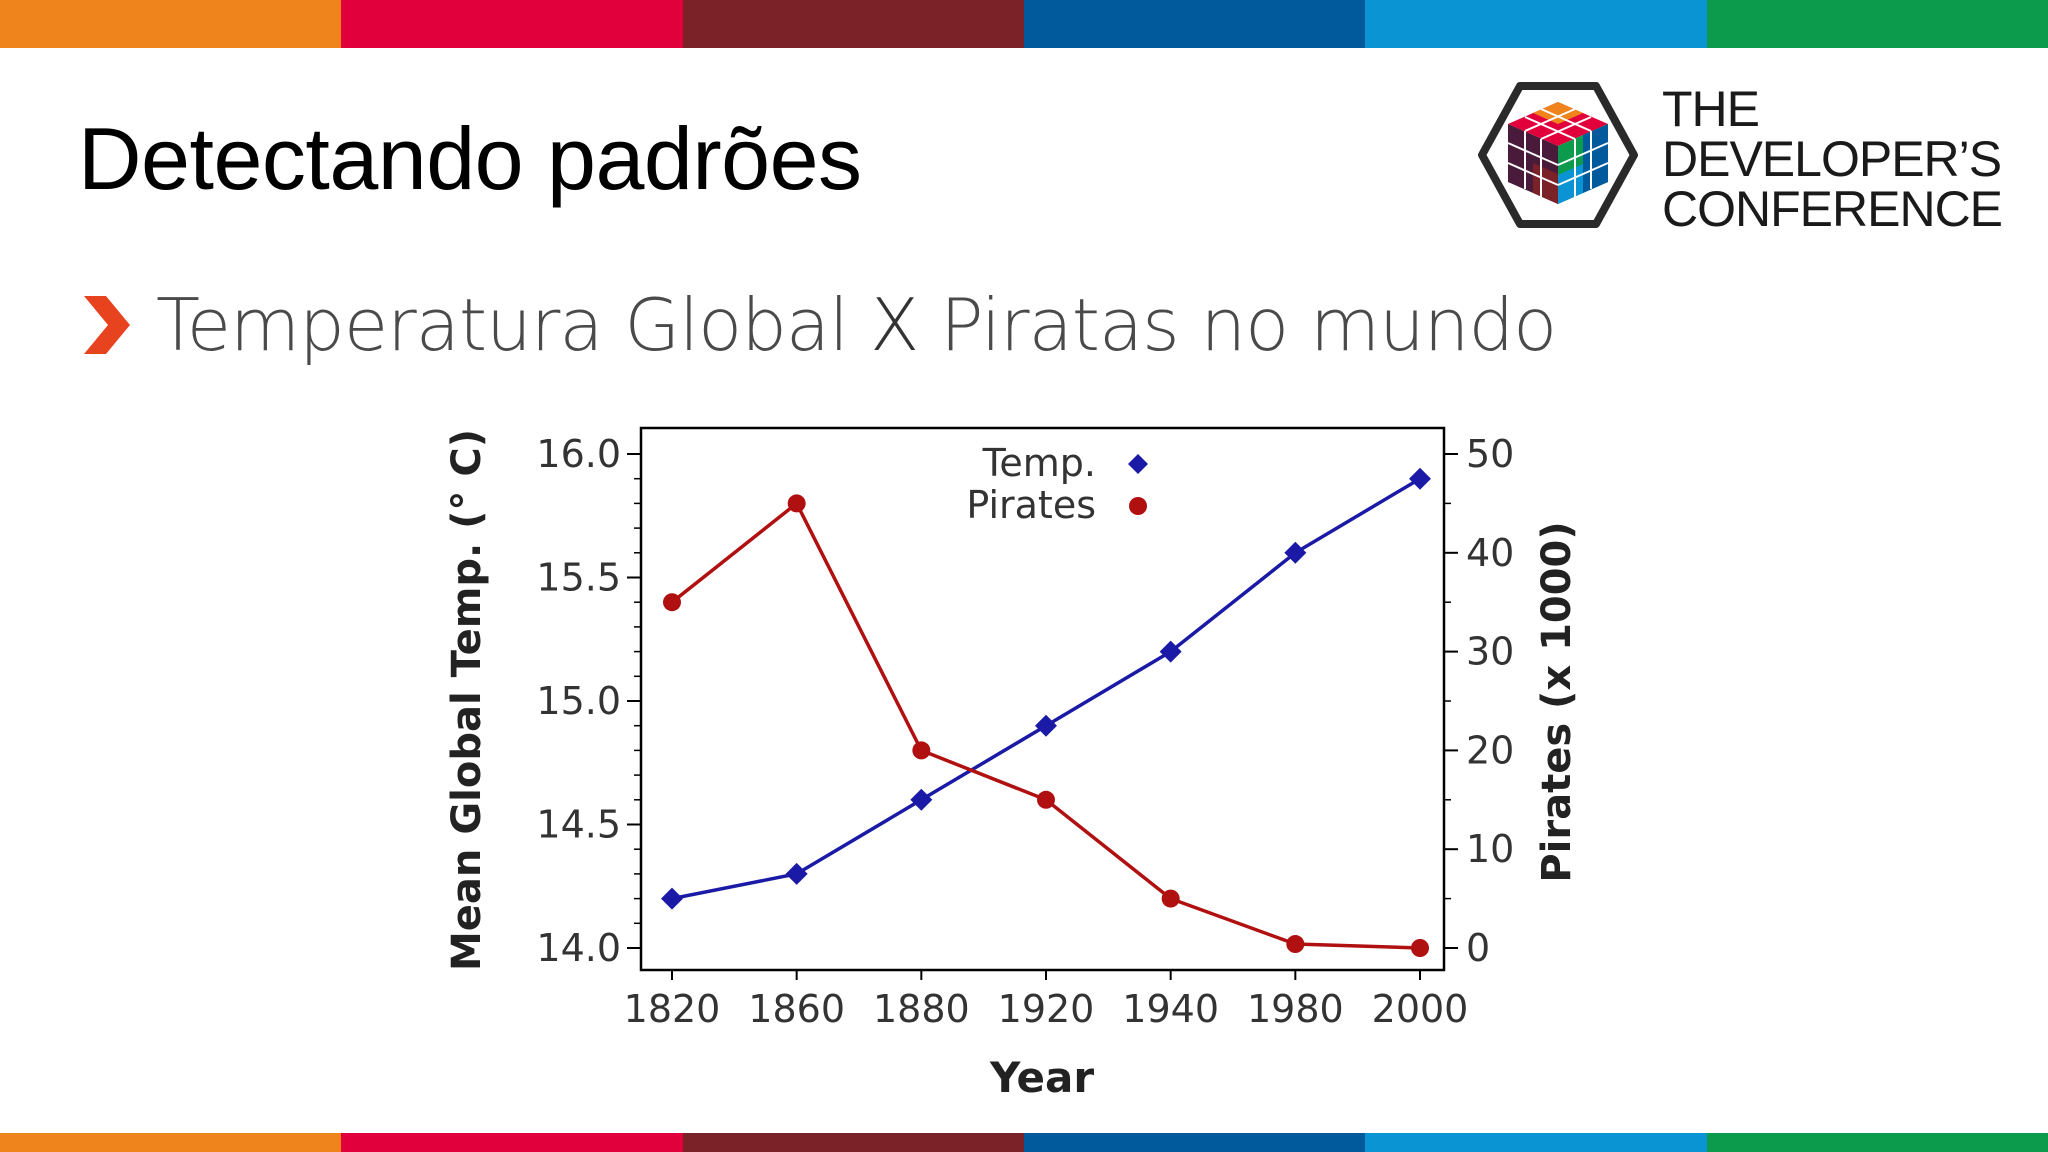  Describe the element at coordinates (894, 325) in the screenshot. I see `versus-mark: X` at that location.